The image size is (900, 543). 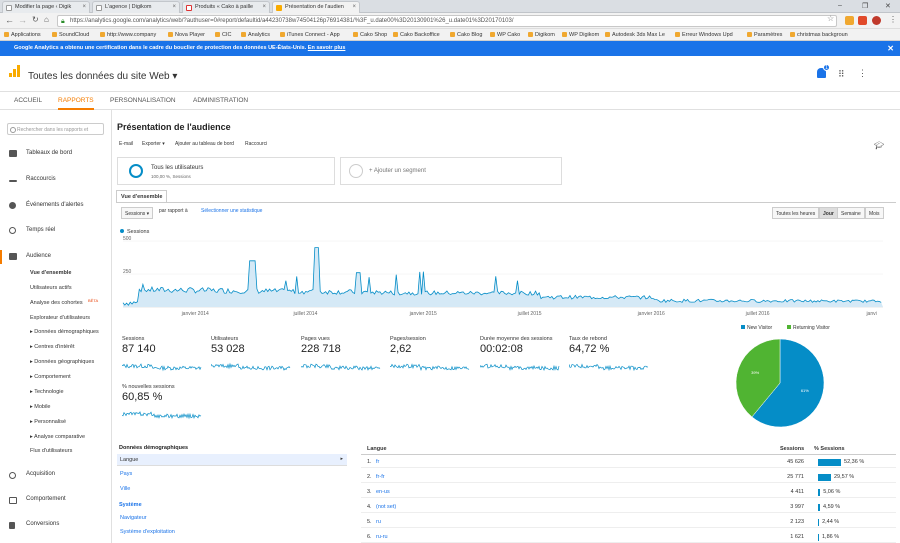 What do you see at coordinates (46, 499) in the screenshot?
I see `sidebar-item-comportement: Comportement` at bounding box center [46, 499].